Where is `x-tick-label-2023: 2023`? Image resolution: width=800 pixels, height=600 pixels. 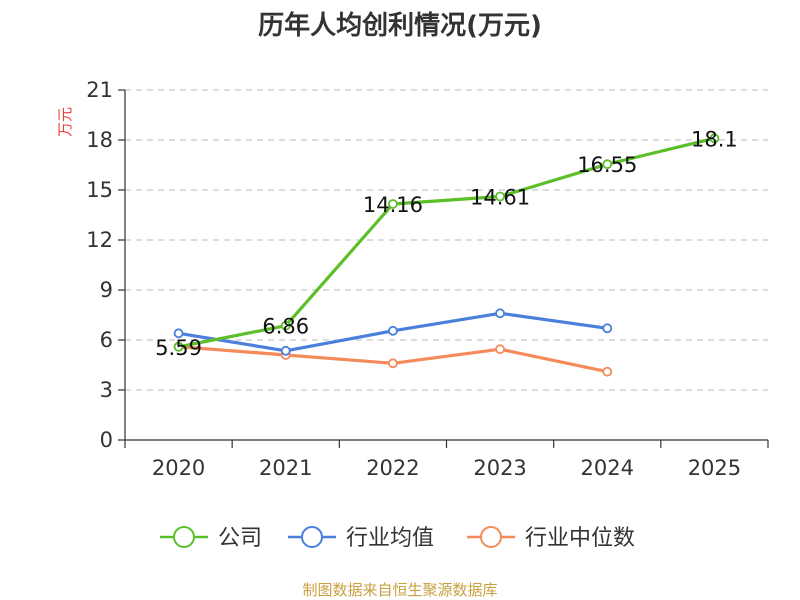 x-tick-label-2023: 2023 is located at coordinates (499, 468).